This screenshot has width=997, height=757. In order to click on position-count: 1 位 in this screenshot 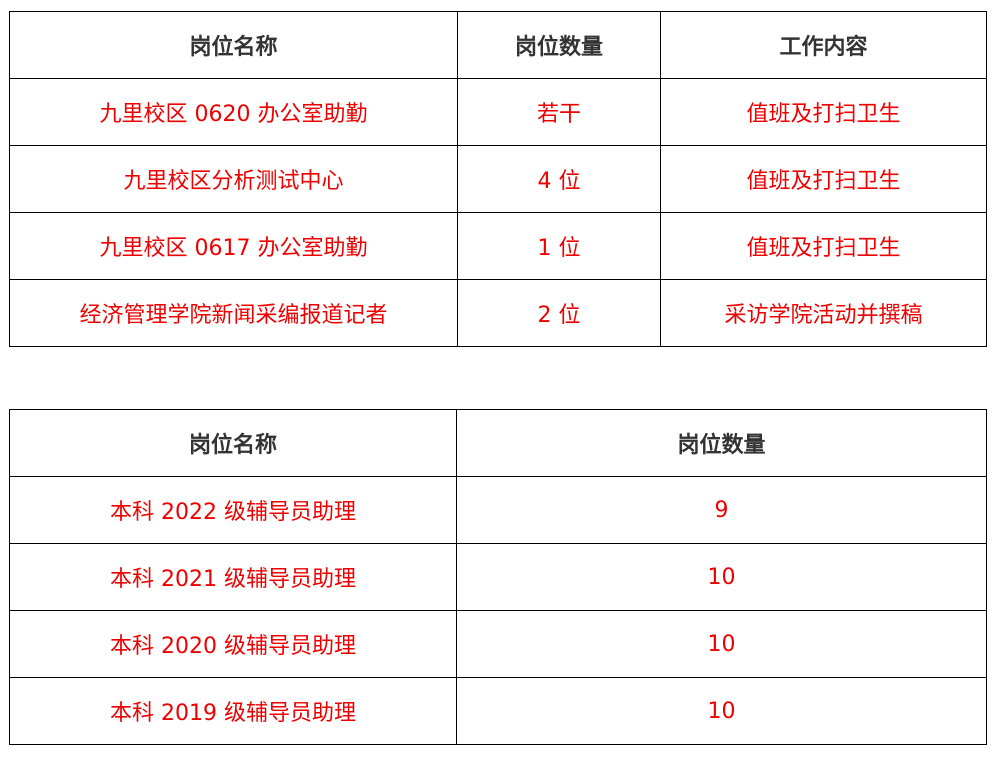, I will do `click(559, 246)`.